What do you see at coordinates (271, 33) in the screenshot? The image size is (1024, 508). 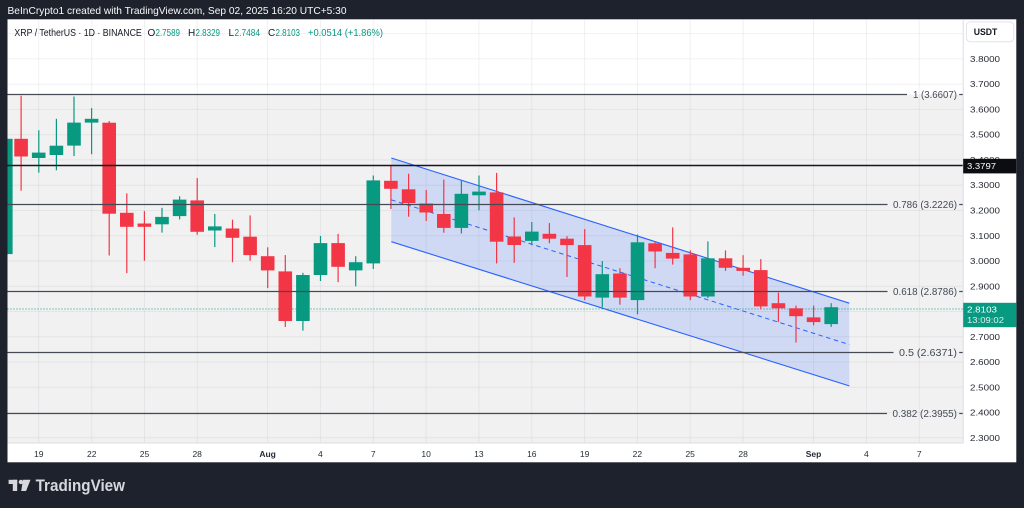 I see `svg-text: C` at bounding box center [271, 33].